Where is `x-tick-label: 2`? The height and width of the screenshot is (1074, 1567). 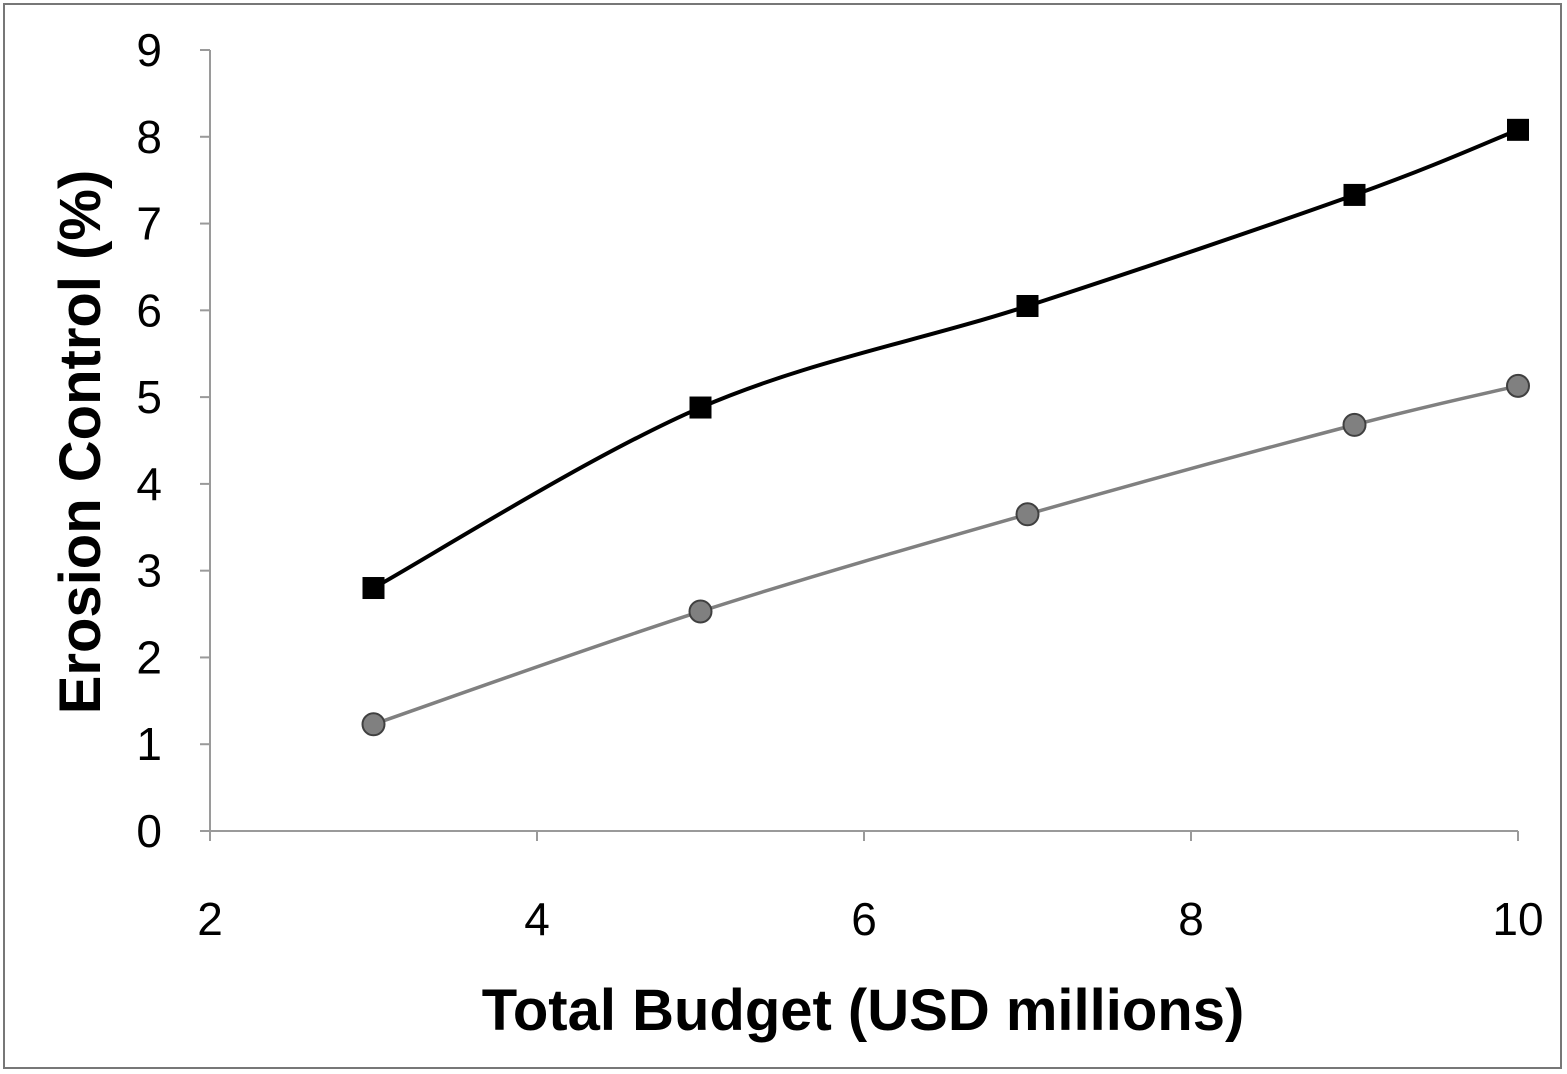
x-tick-label: 2 is located at coordinates (210, 919).